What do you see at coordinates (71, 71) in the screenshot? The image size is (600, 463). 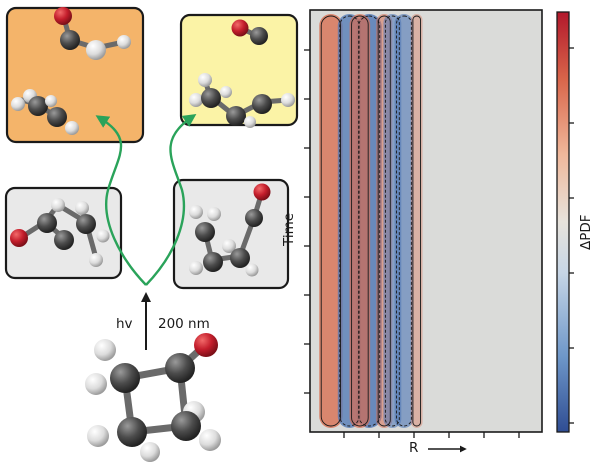 I see `molecule-ketene-ethylene` at bounding box center [71, 71].